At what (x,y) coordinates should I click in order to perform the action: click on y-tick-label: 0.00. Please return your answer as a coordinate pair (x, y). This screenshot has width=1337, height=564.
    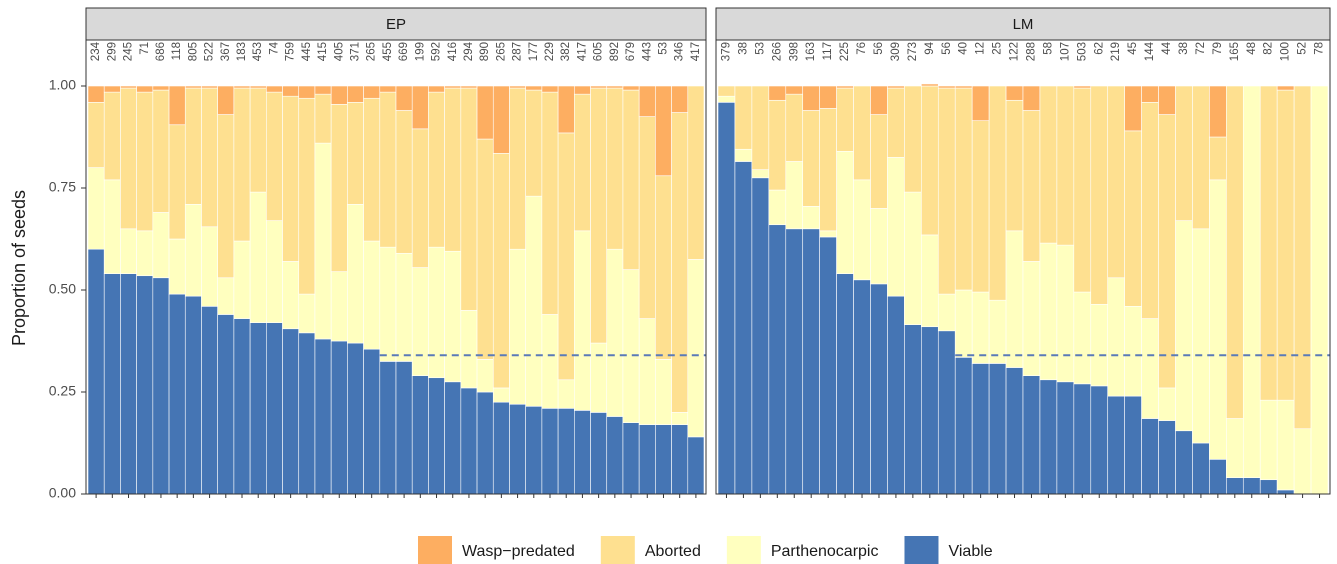
    Looking at the image, I should click on (62, 493).